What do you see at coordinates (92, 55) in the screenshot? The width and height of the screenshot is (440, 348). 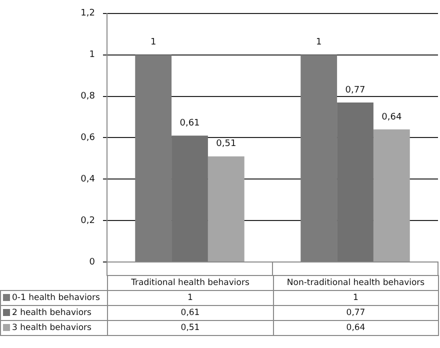 I see `y-tick-label: 1` at bounding box center [92, 55].